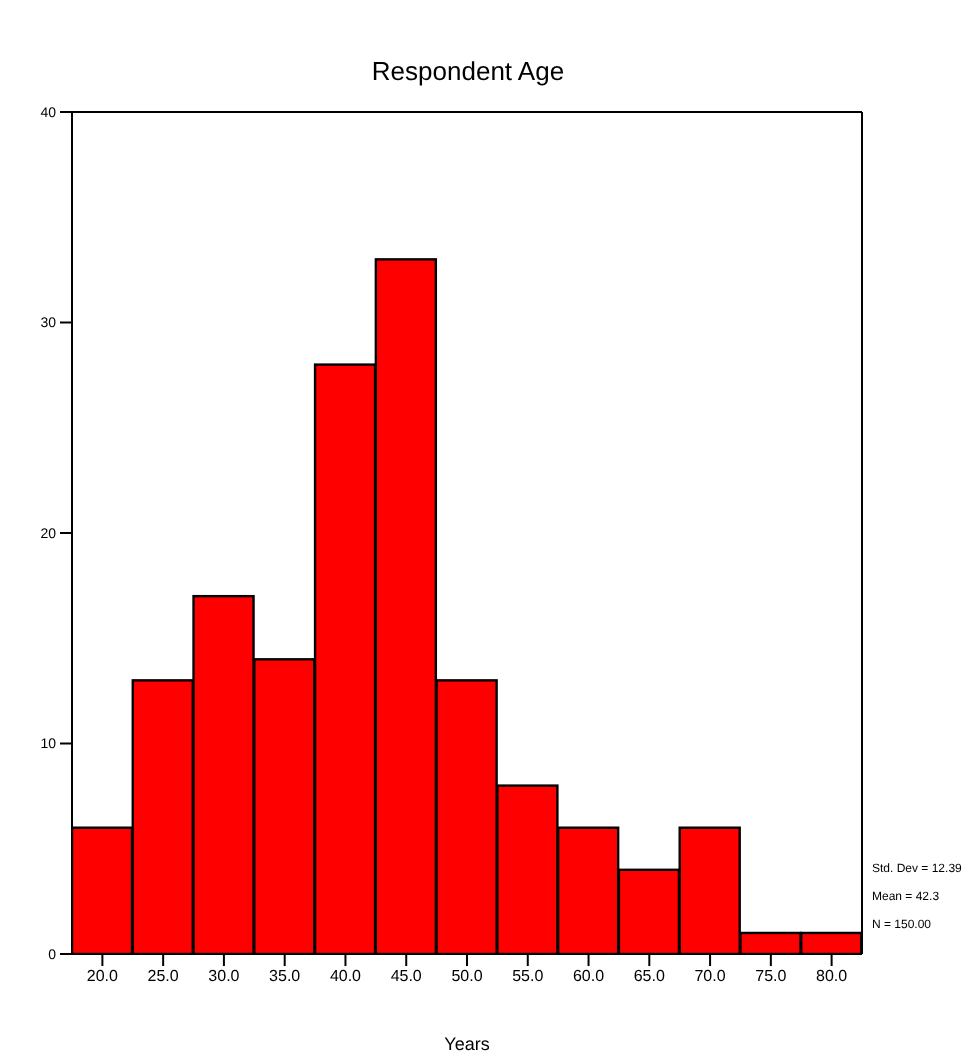 The image size is (976, 1054). Describe the element at coordinates (285, 976) in the screenshot. I see `x-tick-label: 35.0` at that location.